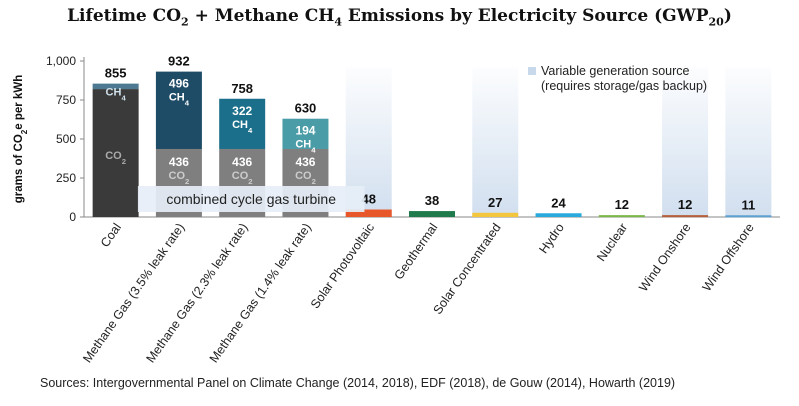 The image size is (799, 406). I want to click on total-value-label: 758, so click(242, 88).